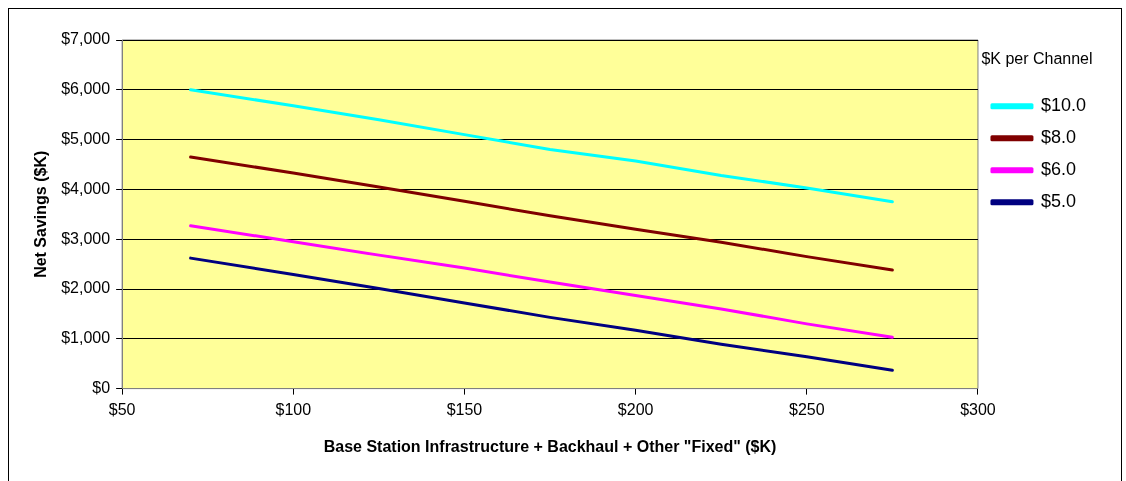  Describe the element at coordinates (86, 338) in the screenshot. I see `y-tick-label: $1,000` at that location.